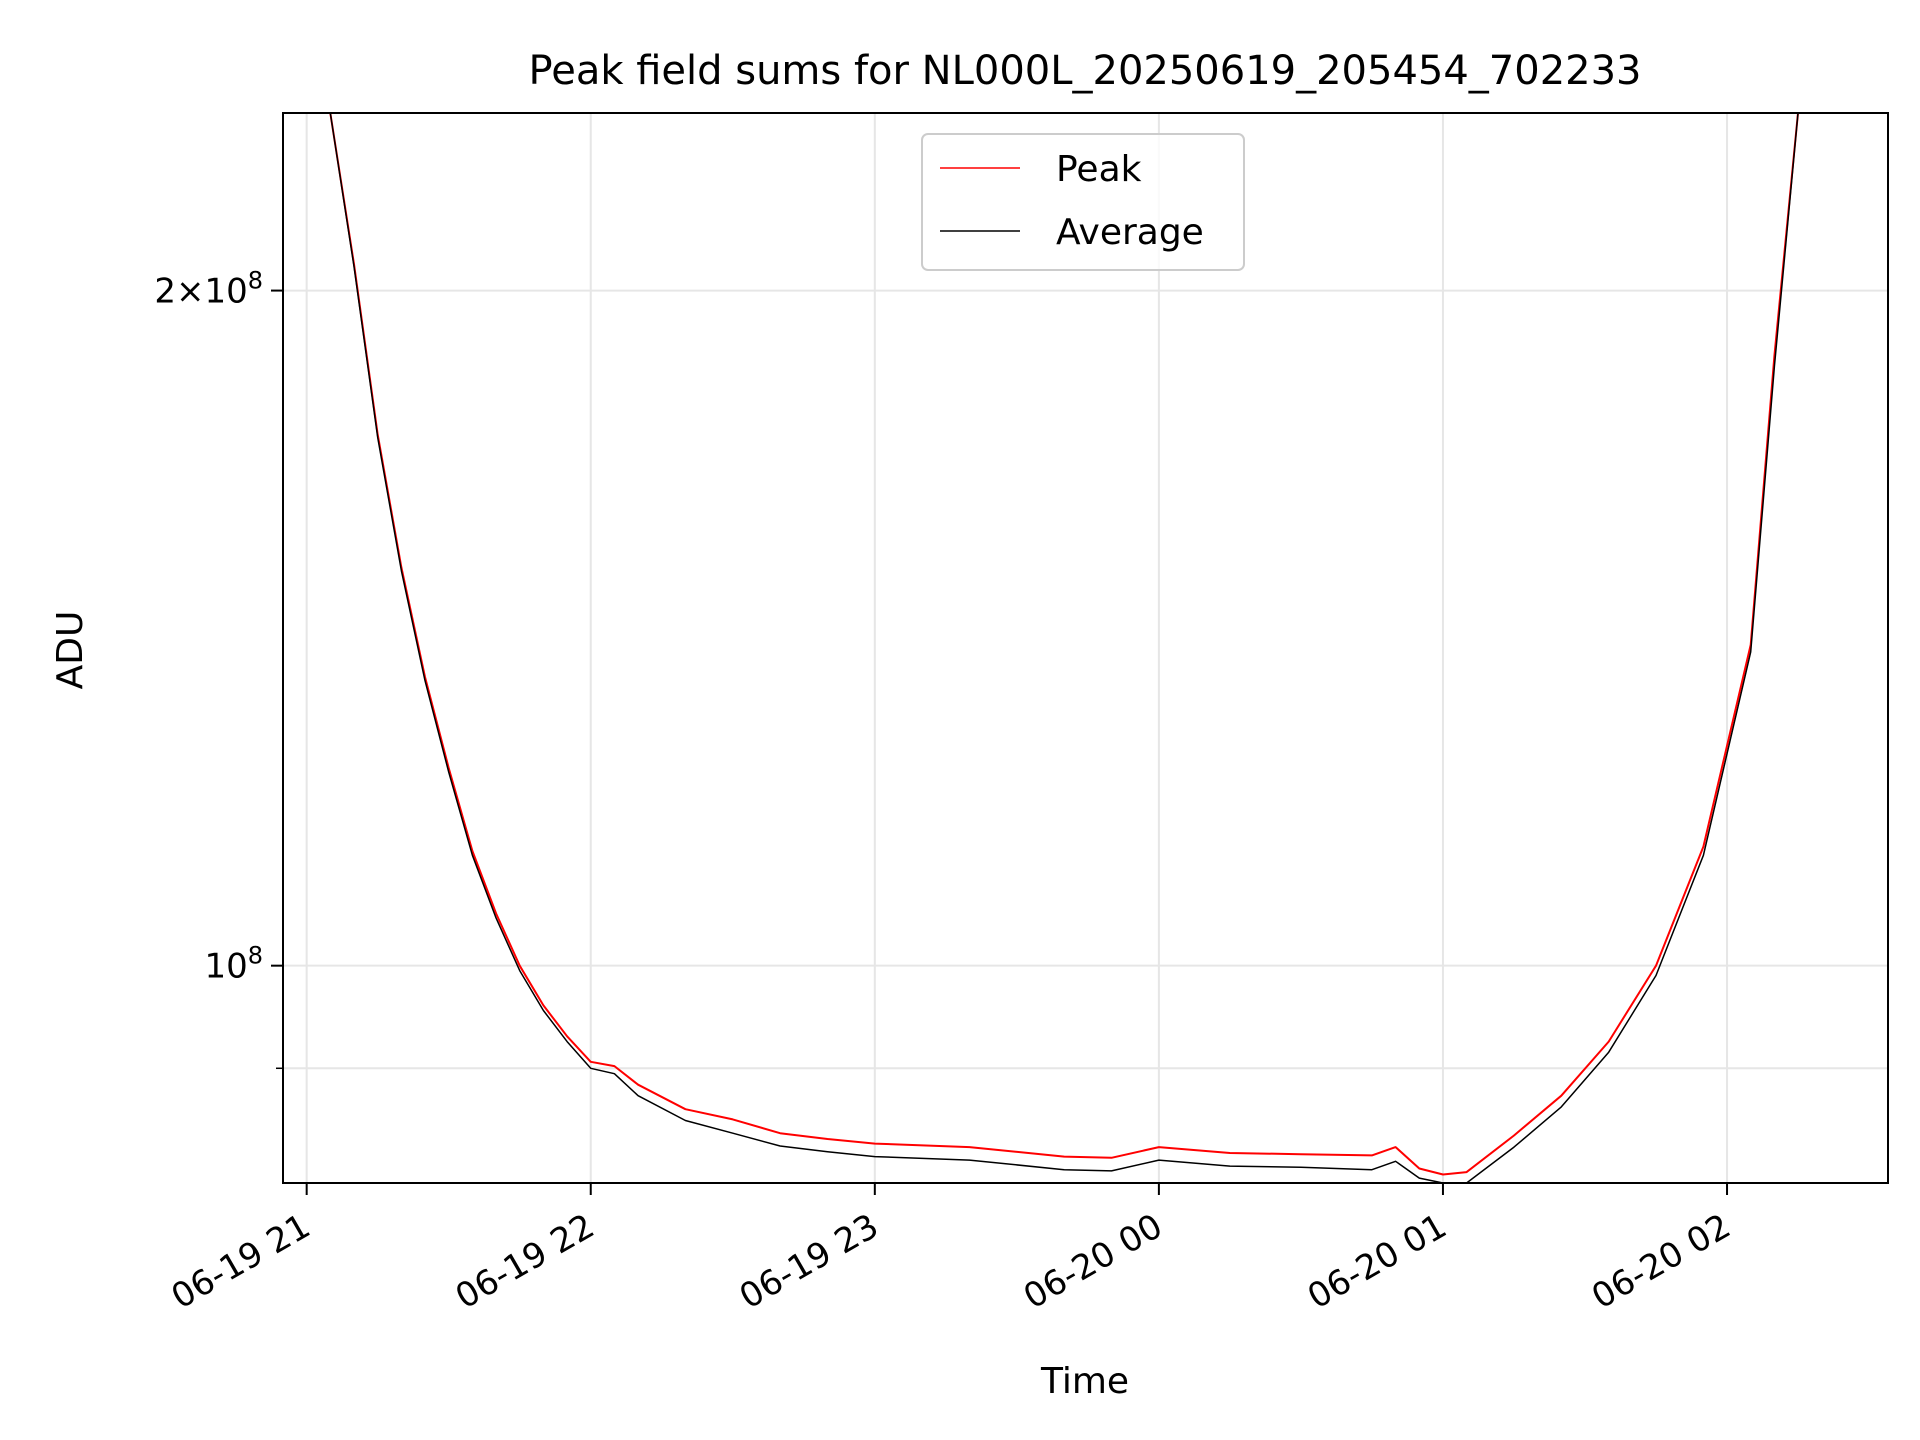 This screenshot has width=1920, height=1440. Describe the element at coordinates (218, 668) in the screenshot. I see `y-axis: 108 2×108` at that location.